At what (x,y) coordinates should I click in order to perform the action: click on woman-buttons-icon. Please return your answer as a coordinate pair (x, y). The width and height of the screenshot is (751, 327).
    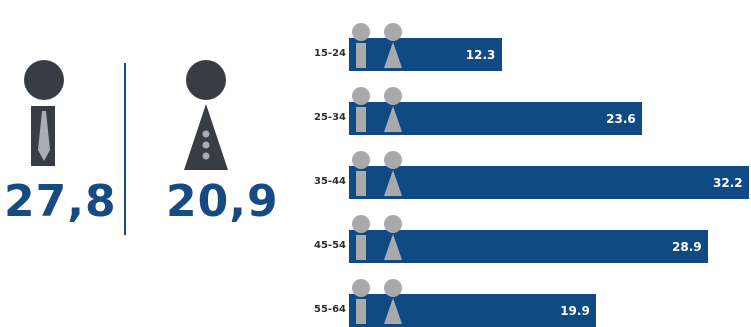
    Looking at the image, I should click on (206, 115).